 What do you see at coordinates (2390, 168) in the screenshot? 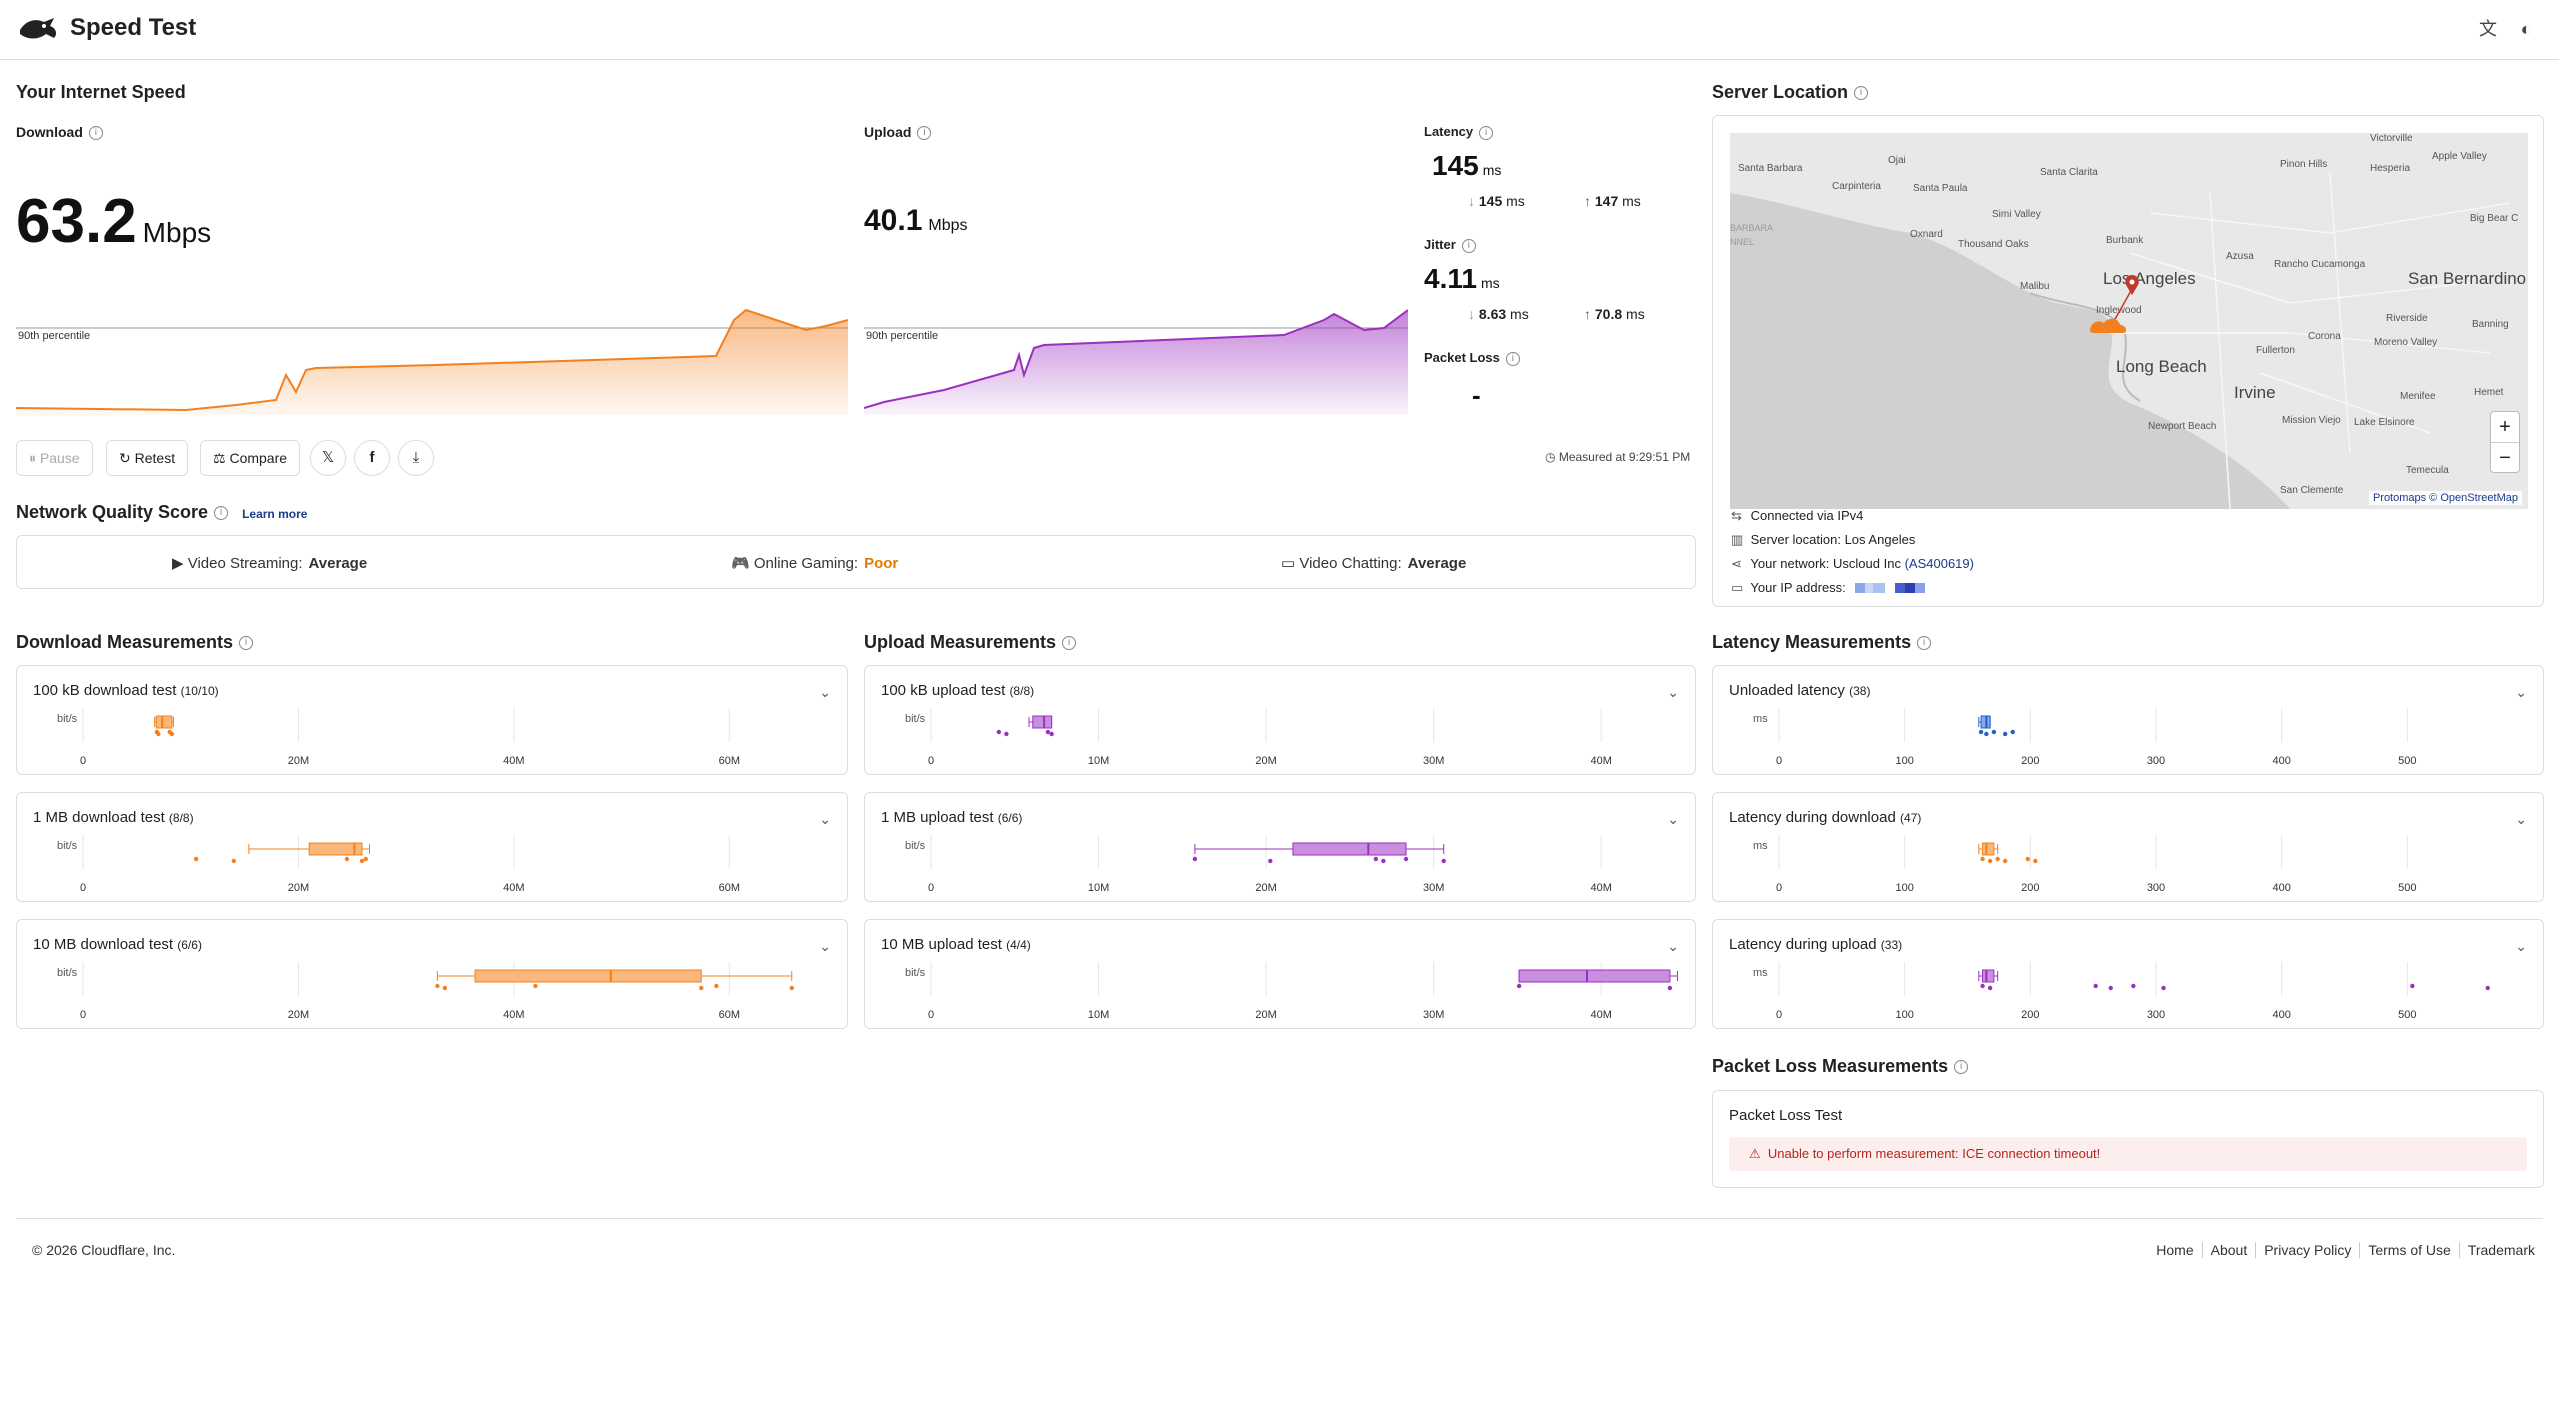
I see `map-label: Hesperia` at bounding box center [2390, 168].